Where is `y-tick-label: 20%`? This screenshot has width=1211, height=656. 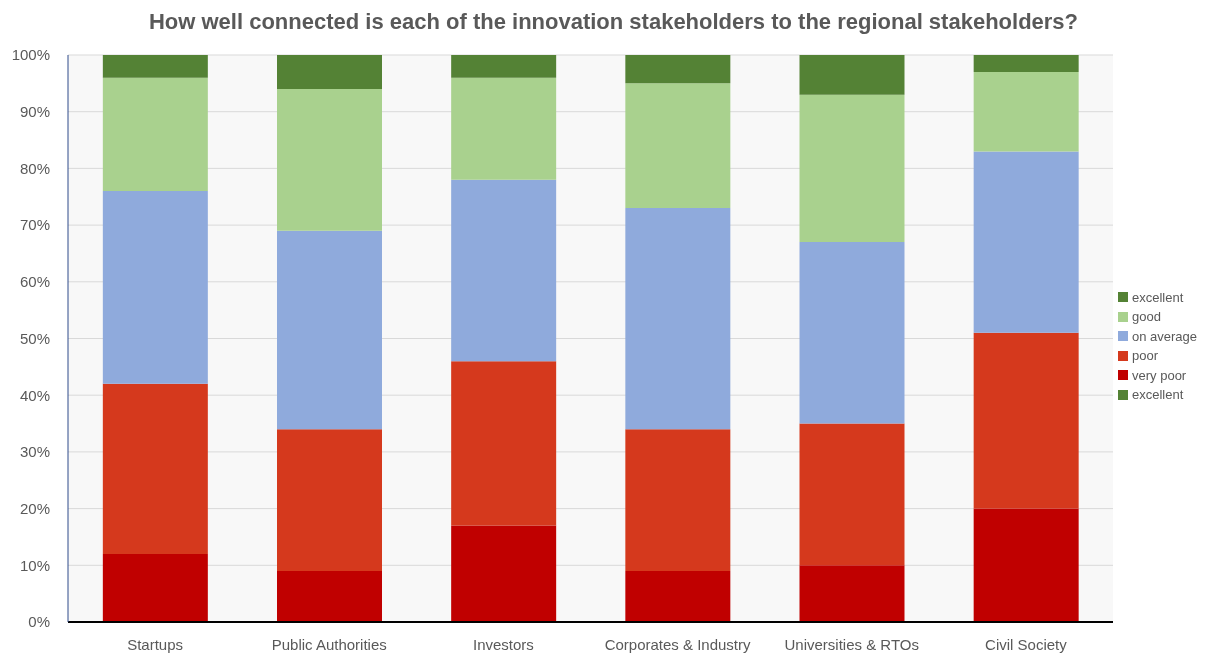
y-tick-label: 20% is located at coordinates (34, 508).